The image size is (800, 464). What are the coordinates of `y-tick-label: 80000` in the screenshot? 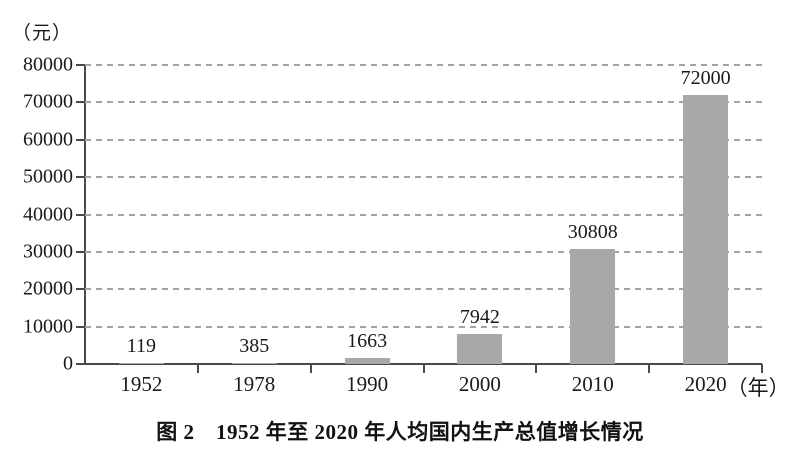 It's located at (48, 64).